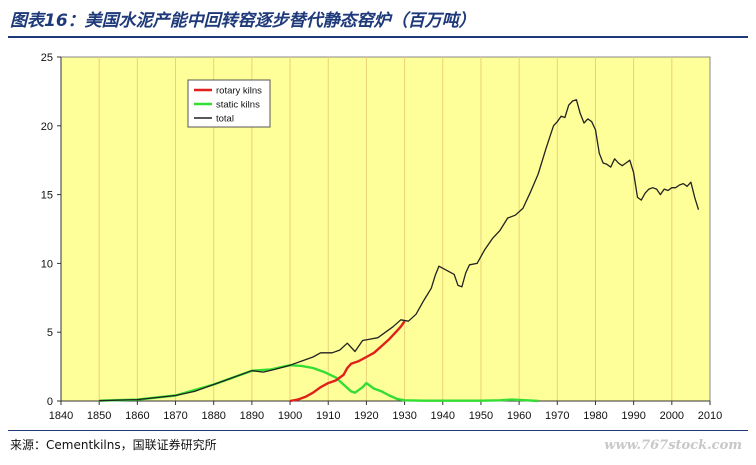 Image resolution: width=756 pixels, height=465 pixels. What do you see at coordinates (239, 91) in the screenshot?
I see `legend-label: rotary kilns` at bounding box center [239, 91].